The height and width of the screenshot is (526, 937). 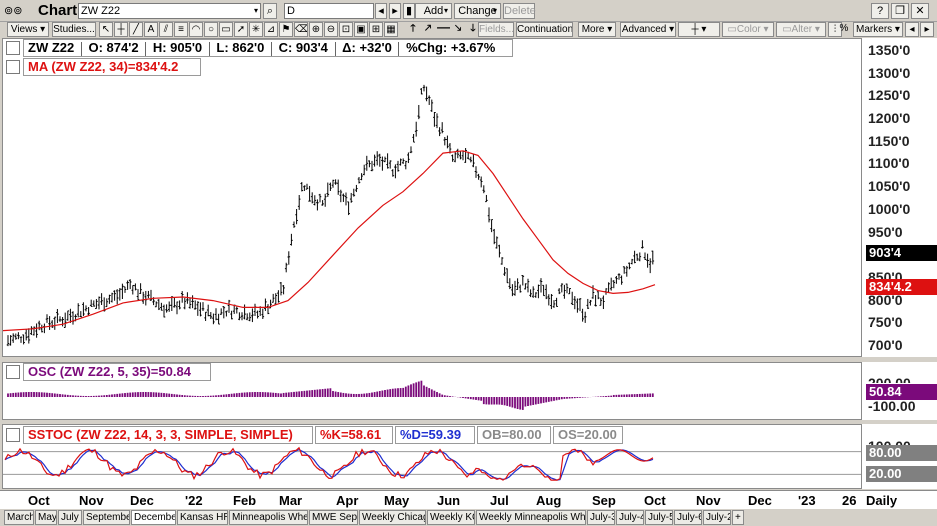 What do you see at coordinates (13, 48) in the screenshot?
I see `price-panel-collapse-icon` at bounding box center [13, 48].